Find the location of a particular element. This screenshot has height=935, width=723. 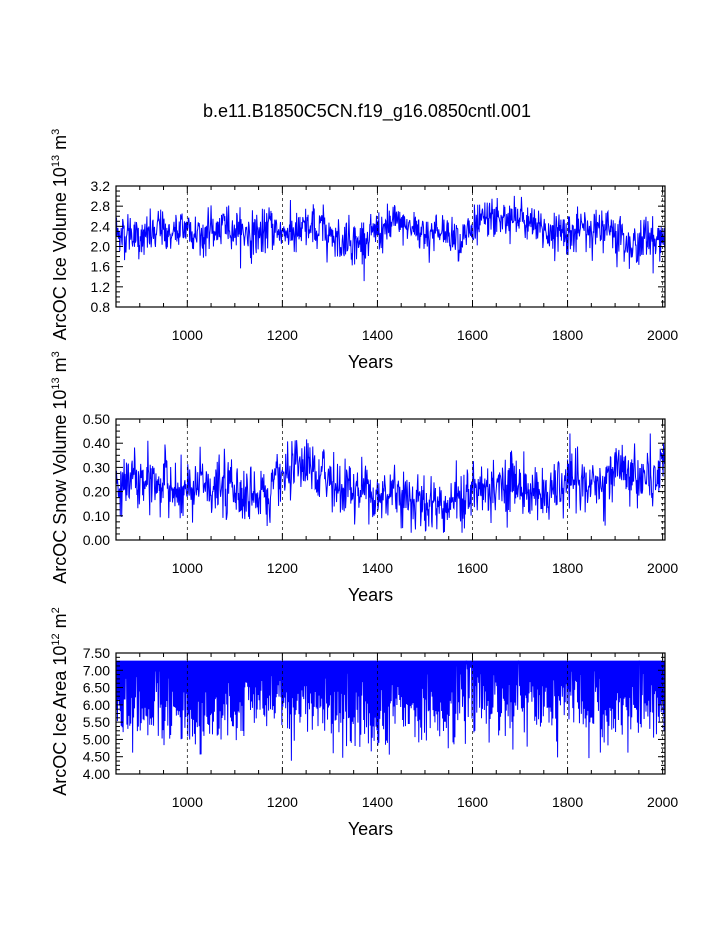

y-tick-label: 0.8 is located at coordinates (101, 307).